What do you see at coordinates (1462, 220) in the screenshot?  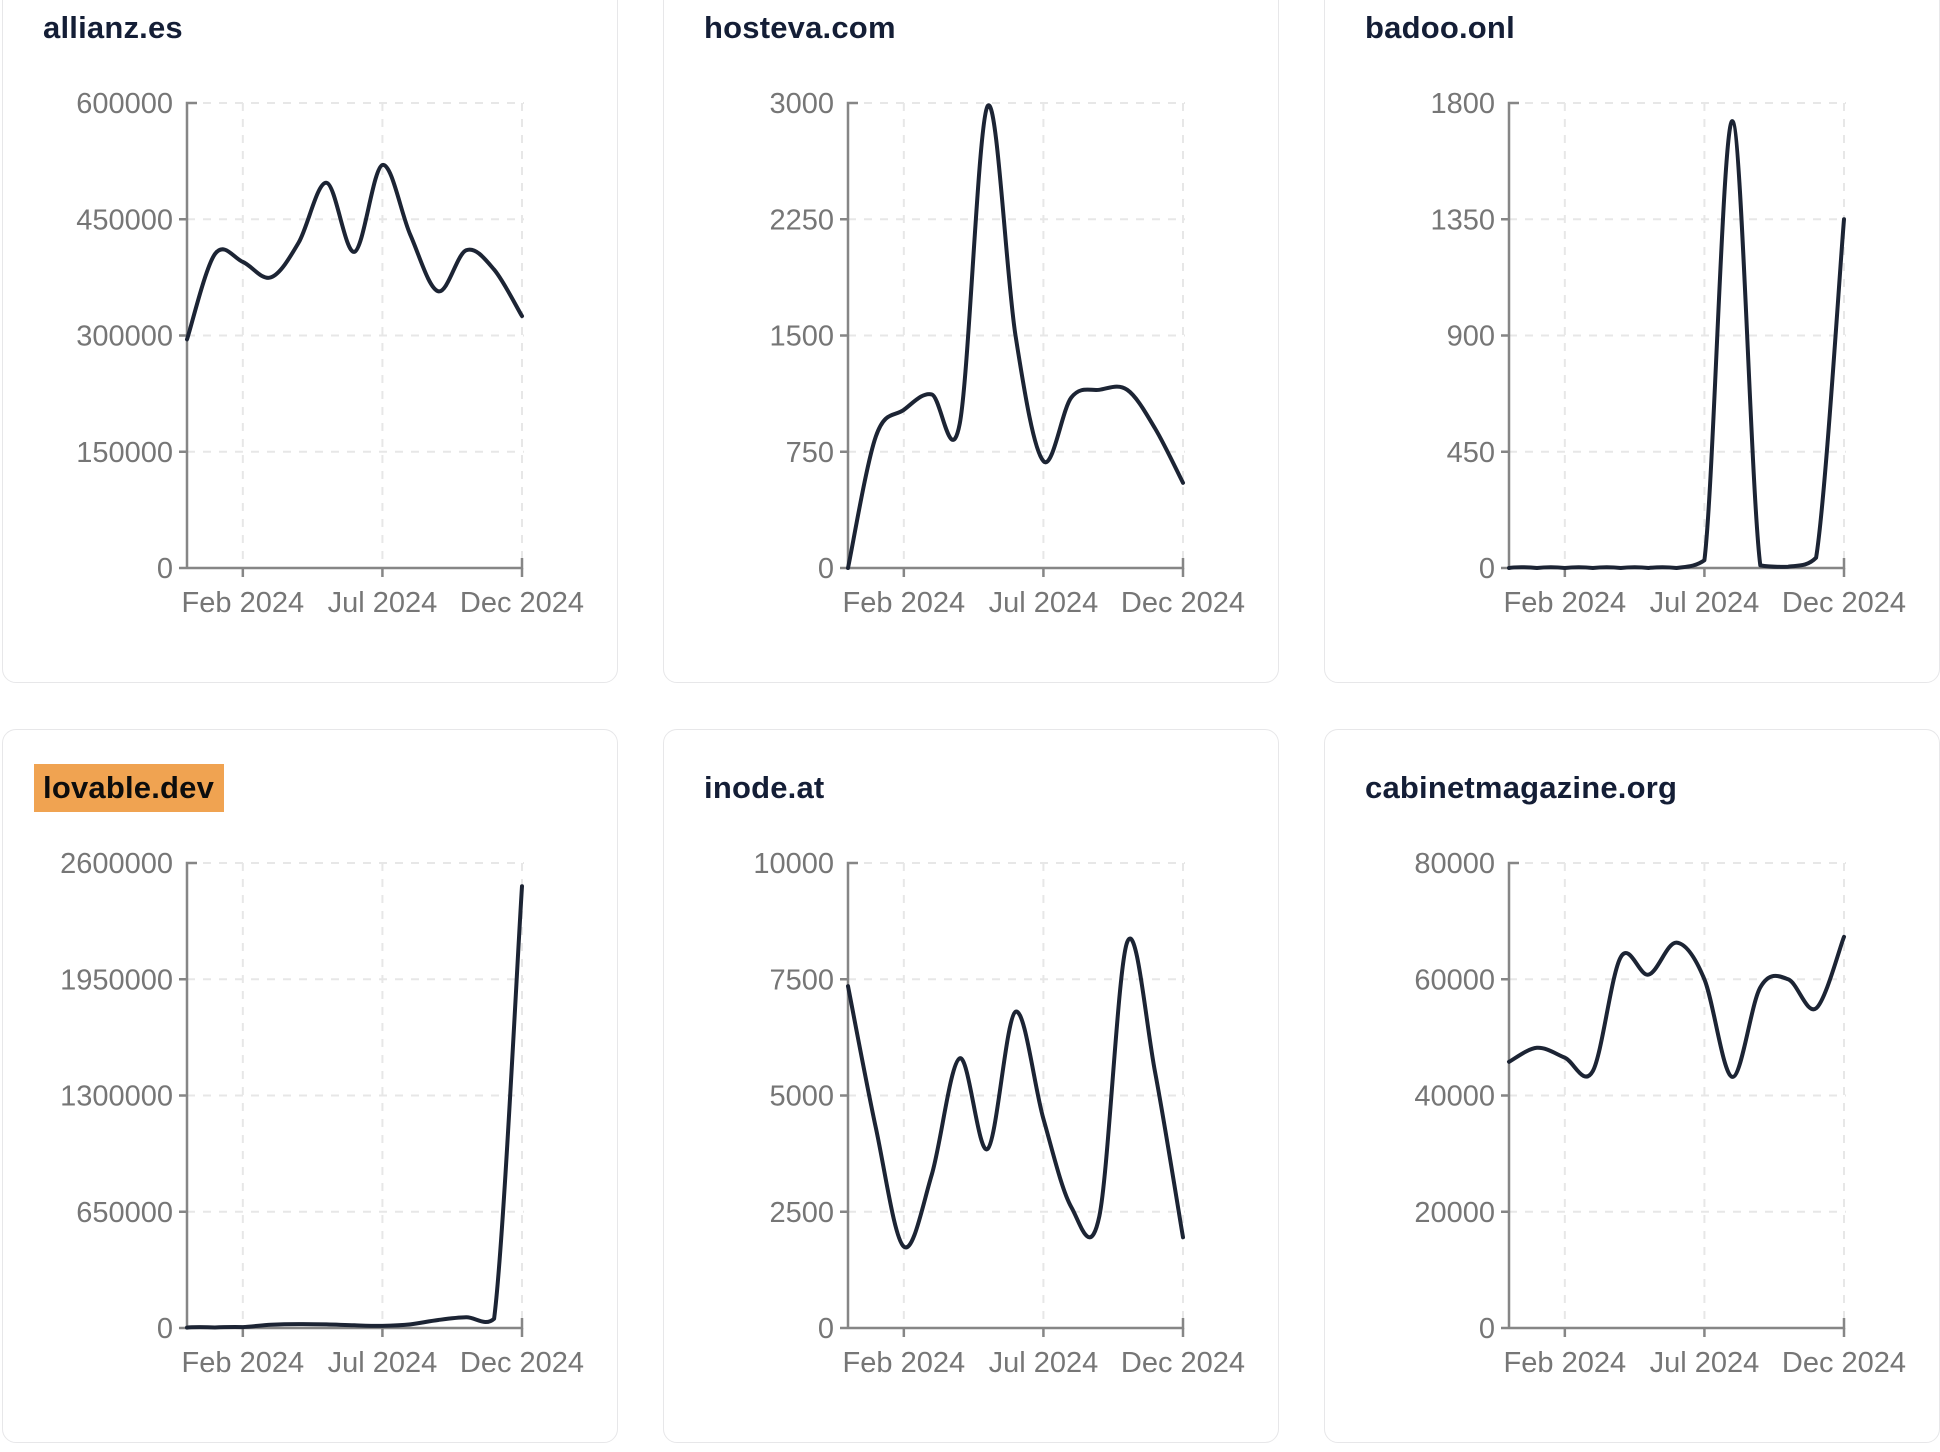 I see `y-tick-label: 1350` at bounding box center [1462, 220].